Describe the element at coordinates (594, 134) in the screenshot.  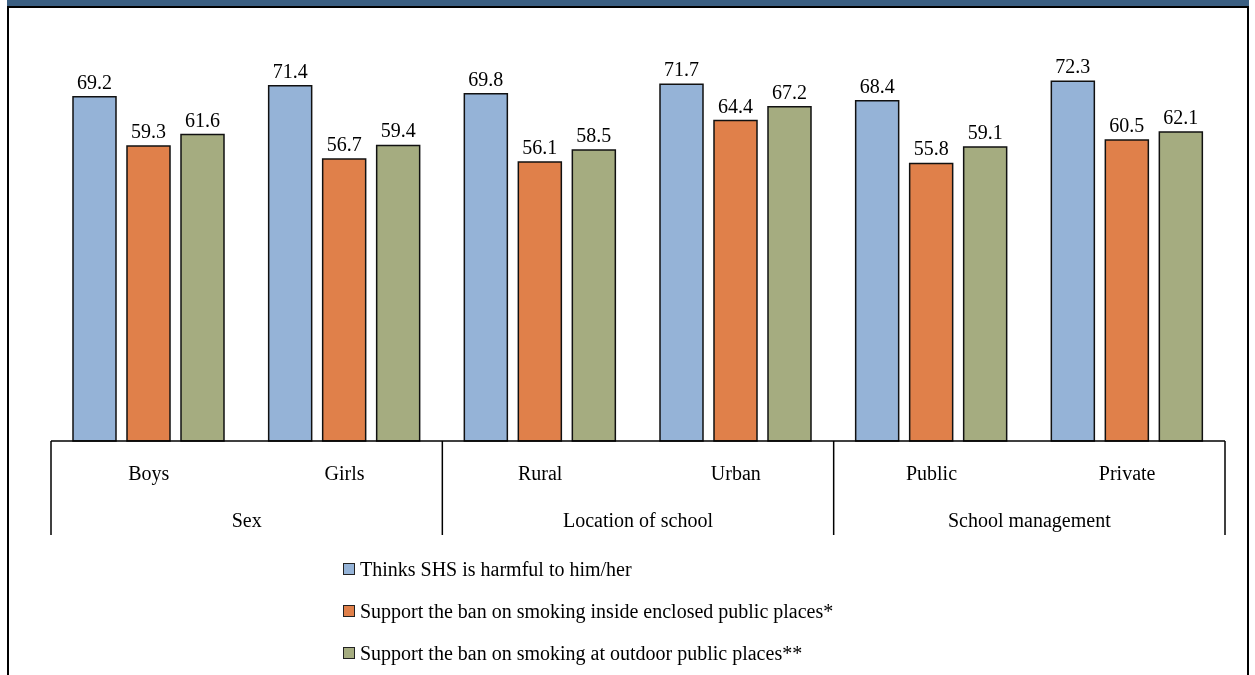
I see `data-label: 58.5` at that location.